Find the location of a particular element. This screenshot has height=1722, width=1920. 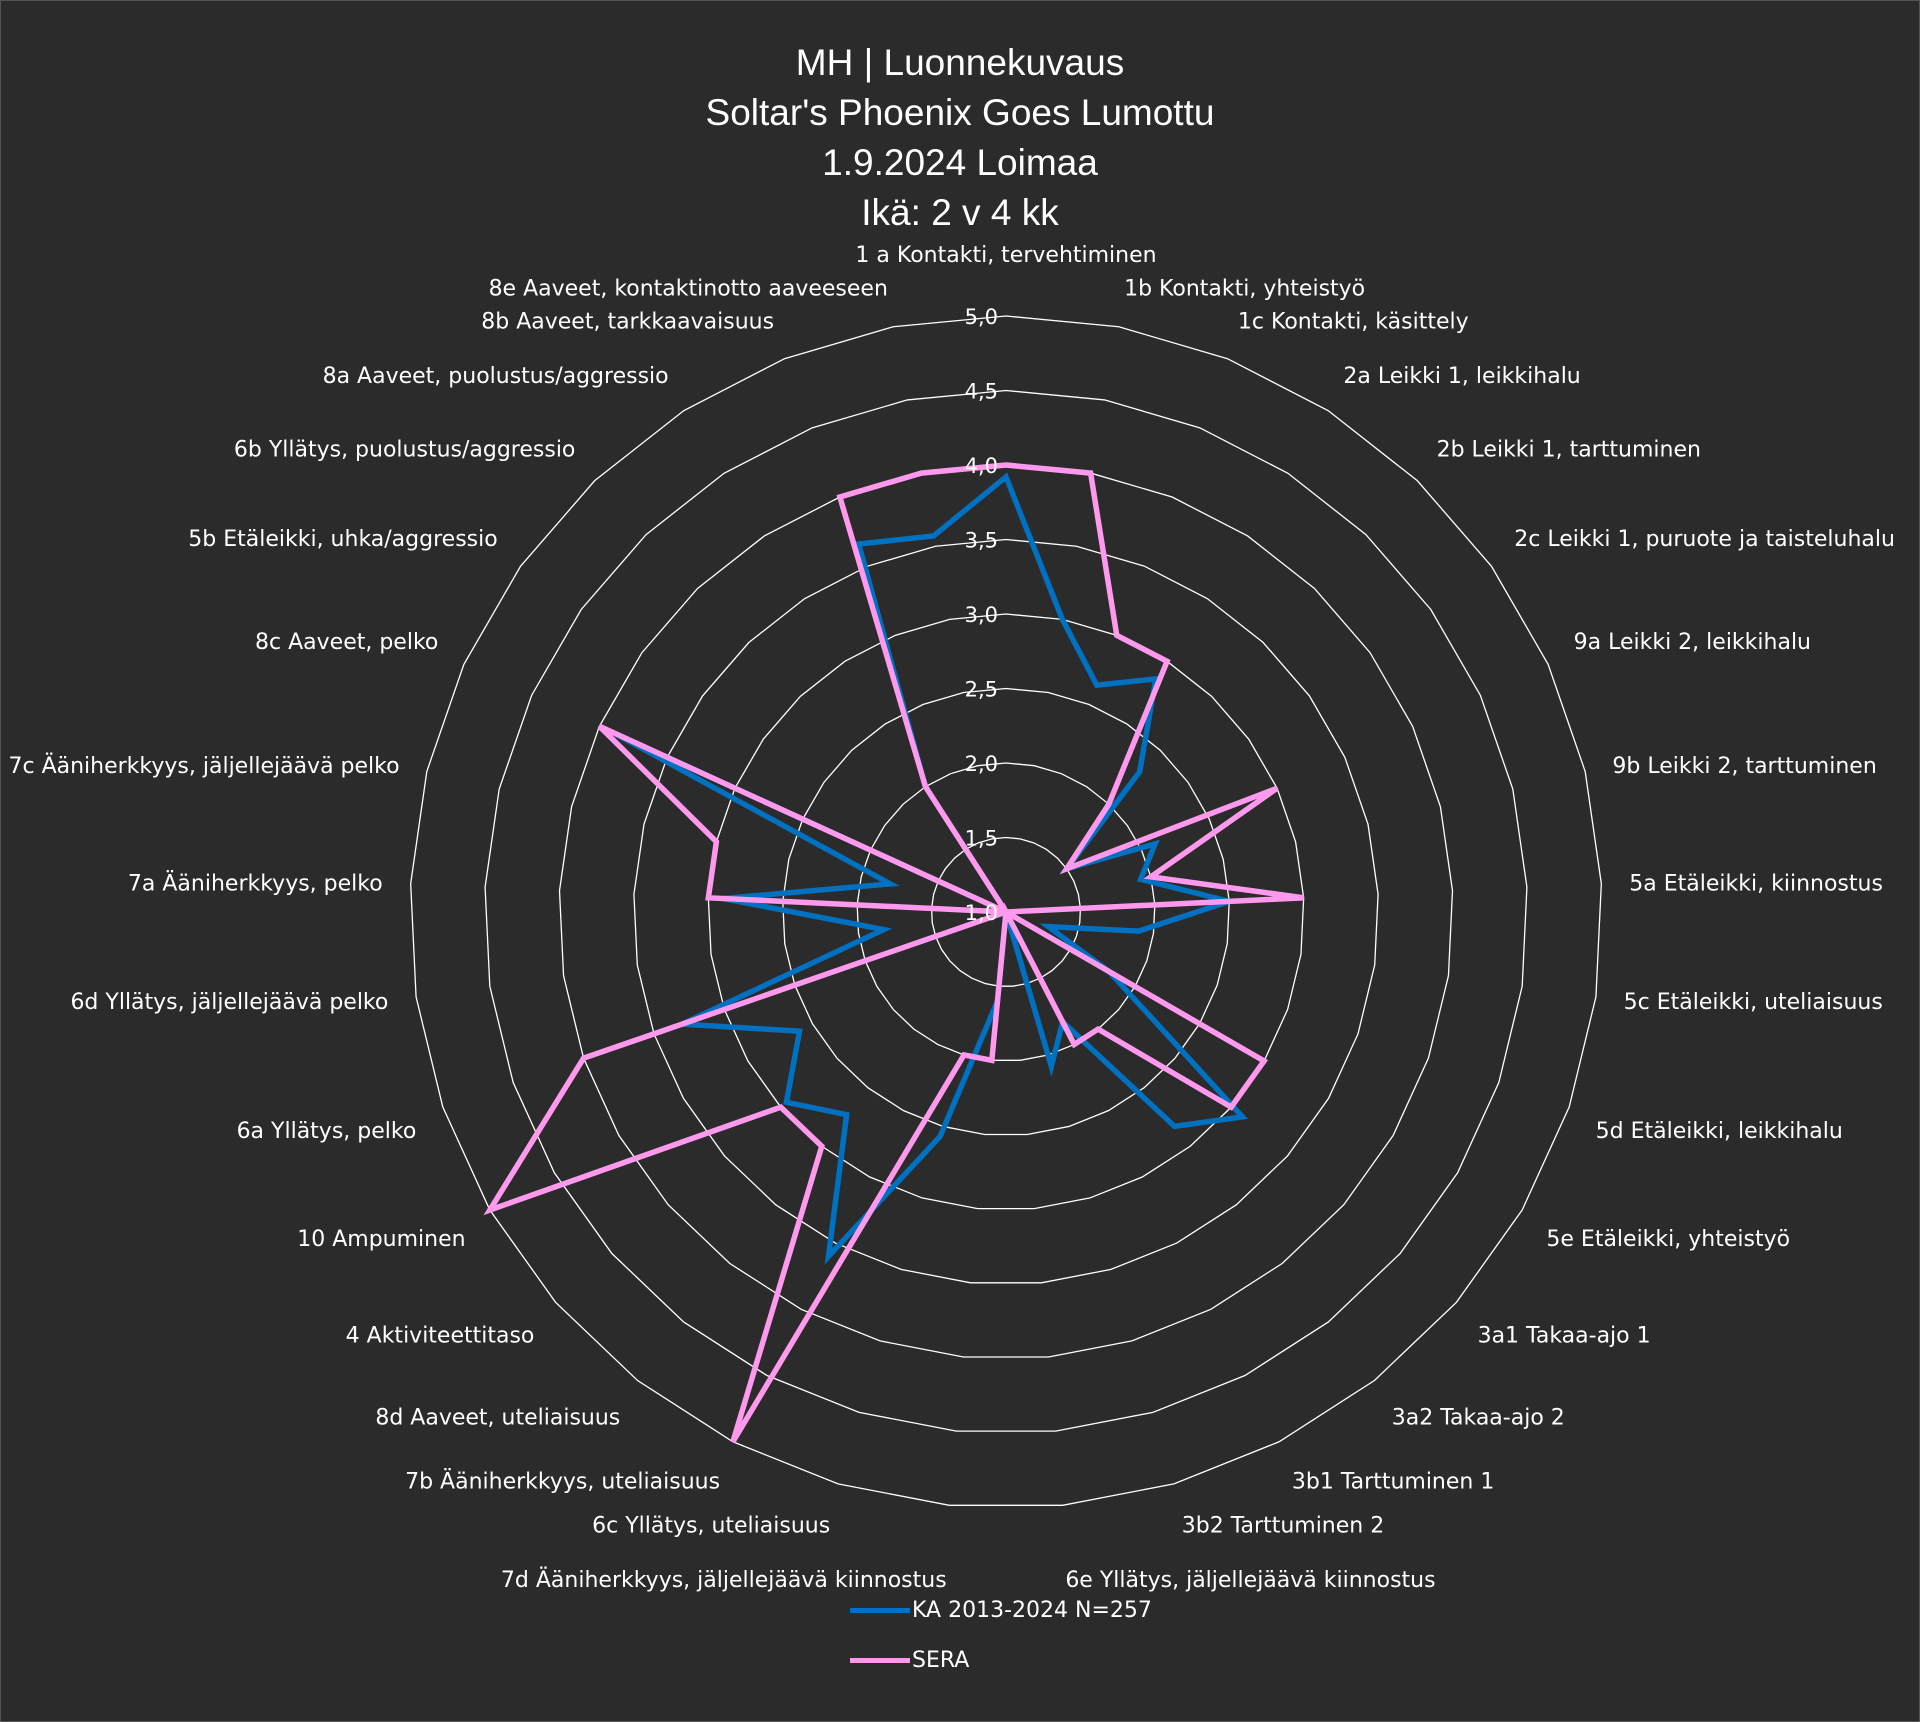

category-label: 3b2 Tarttuminen 2 is located at coordinates (1283, 1526).